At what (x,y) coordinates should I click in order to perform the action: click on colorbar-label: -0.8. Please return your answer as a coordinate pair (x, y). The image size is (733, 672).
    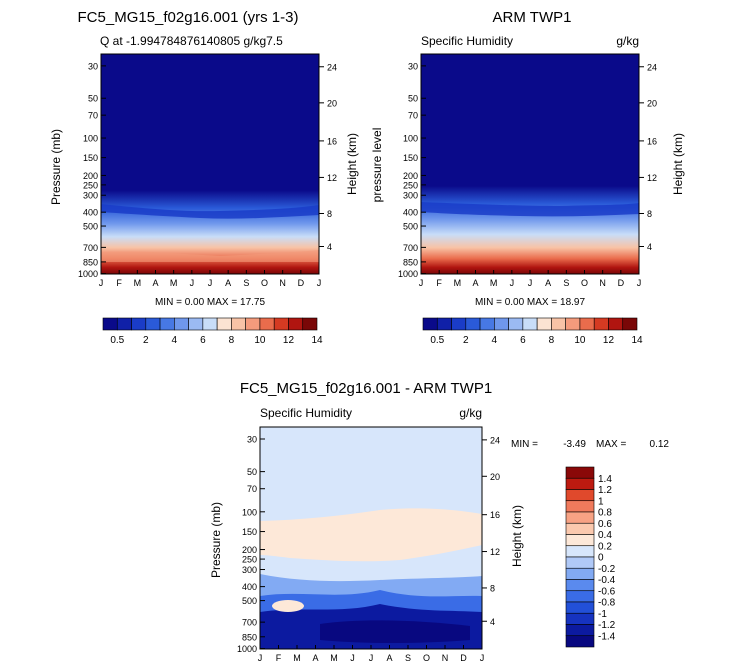
    Looking at the image, I should click on (607, 603).